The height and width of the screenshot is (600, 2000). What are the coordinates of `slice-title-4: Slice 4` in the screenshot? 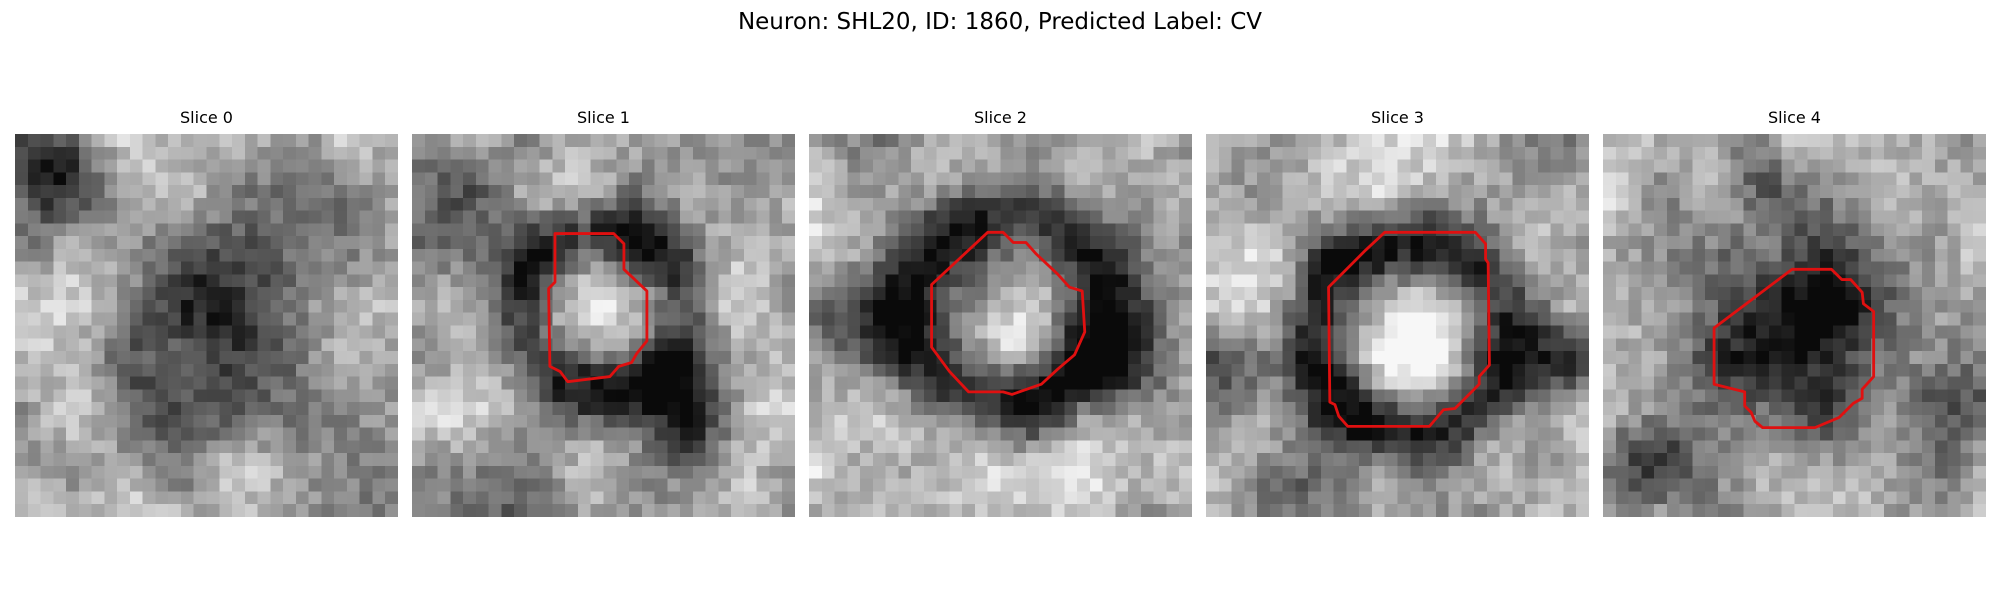 It's located at (1794, 117).